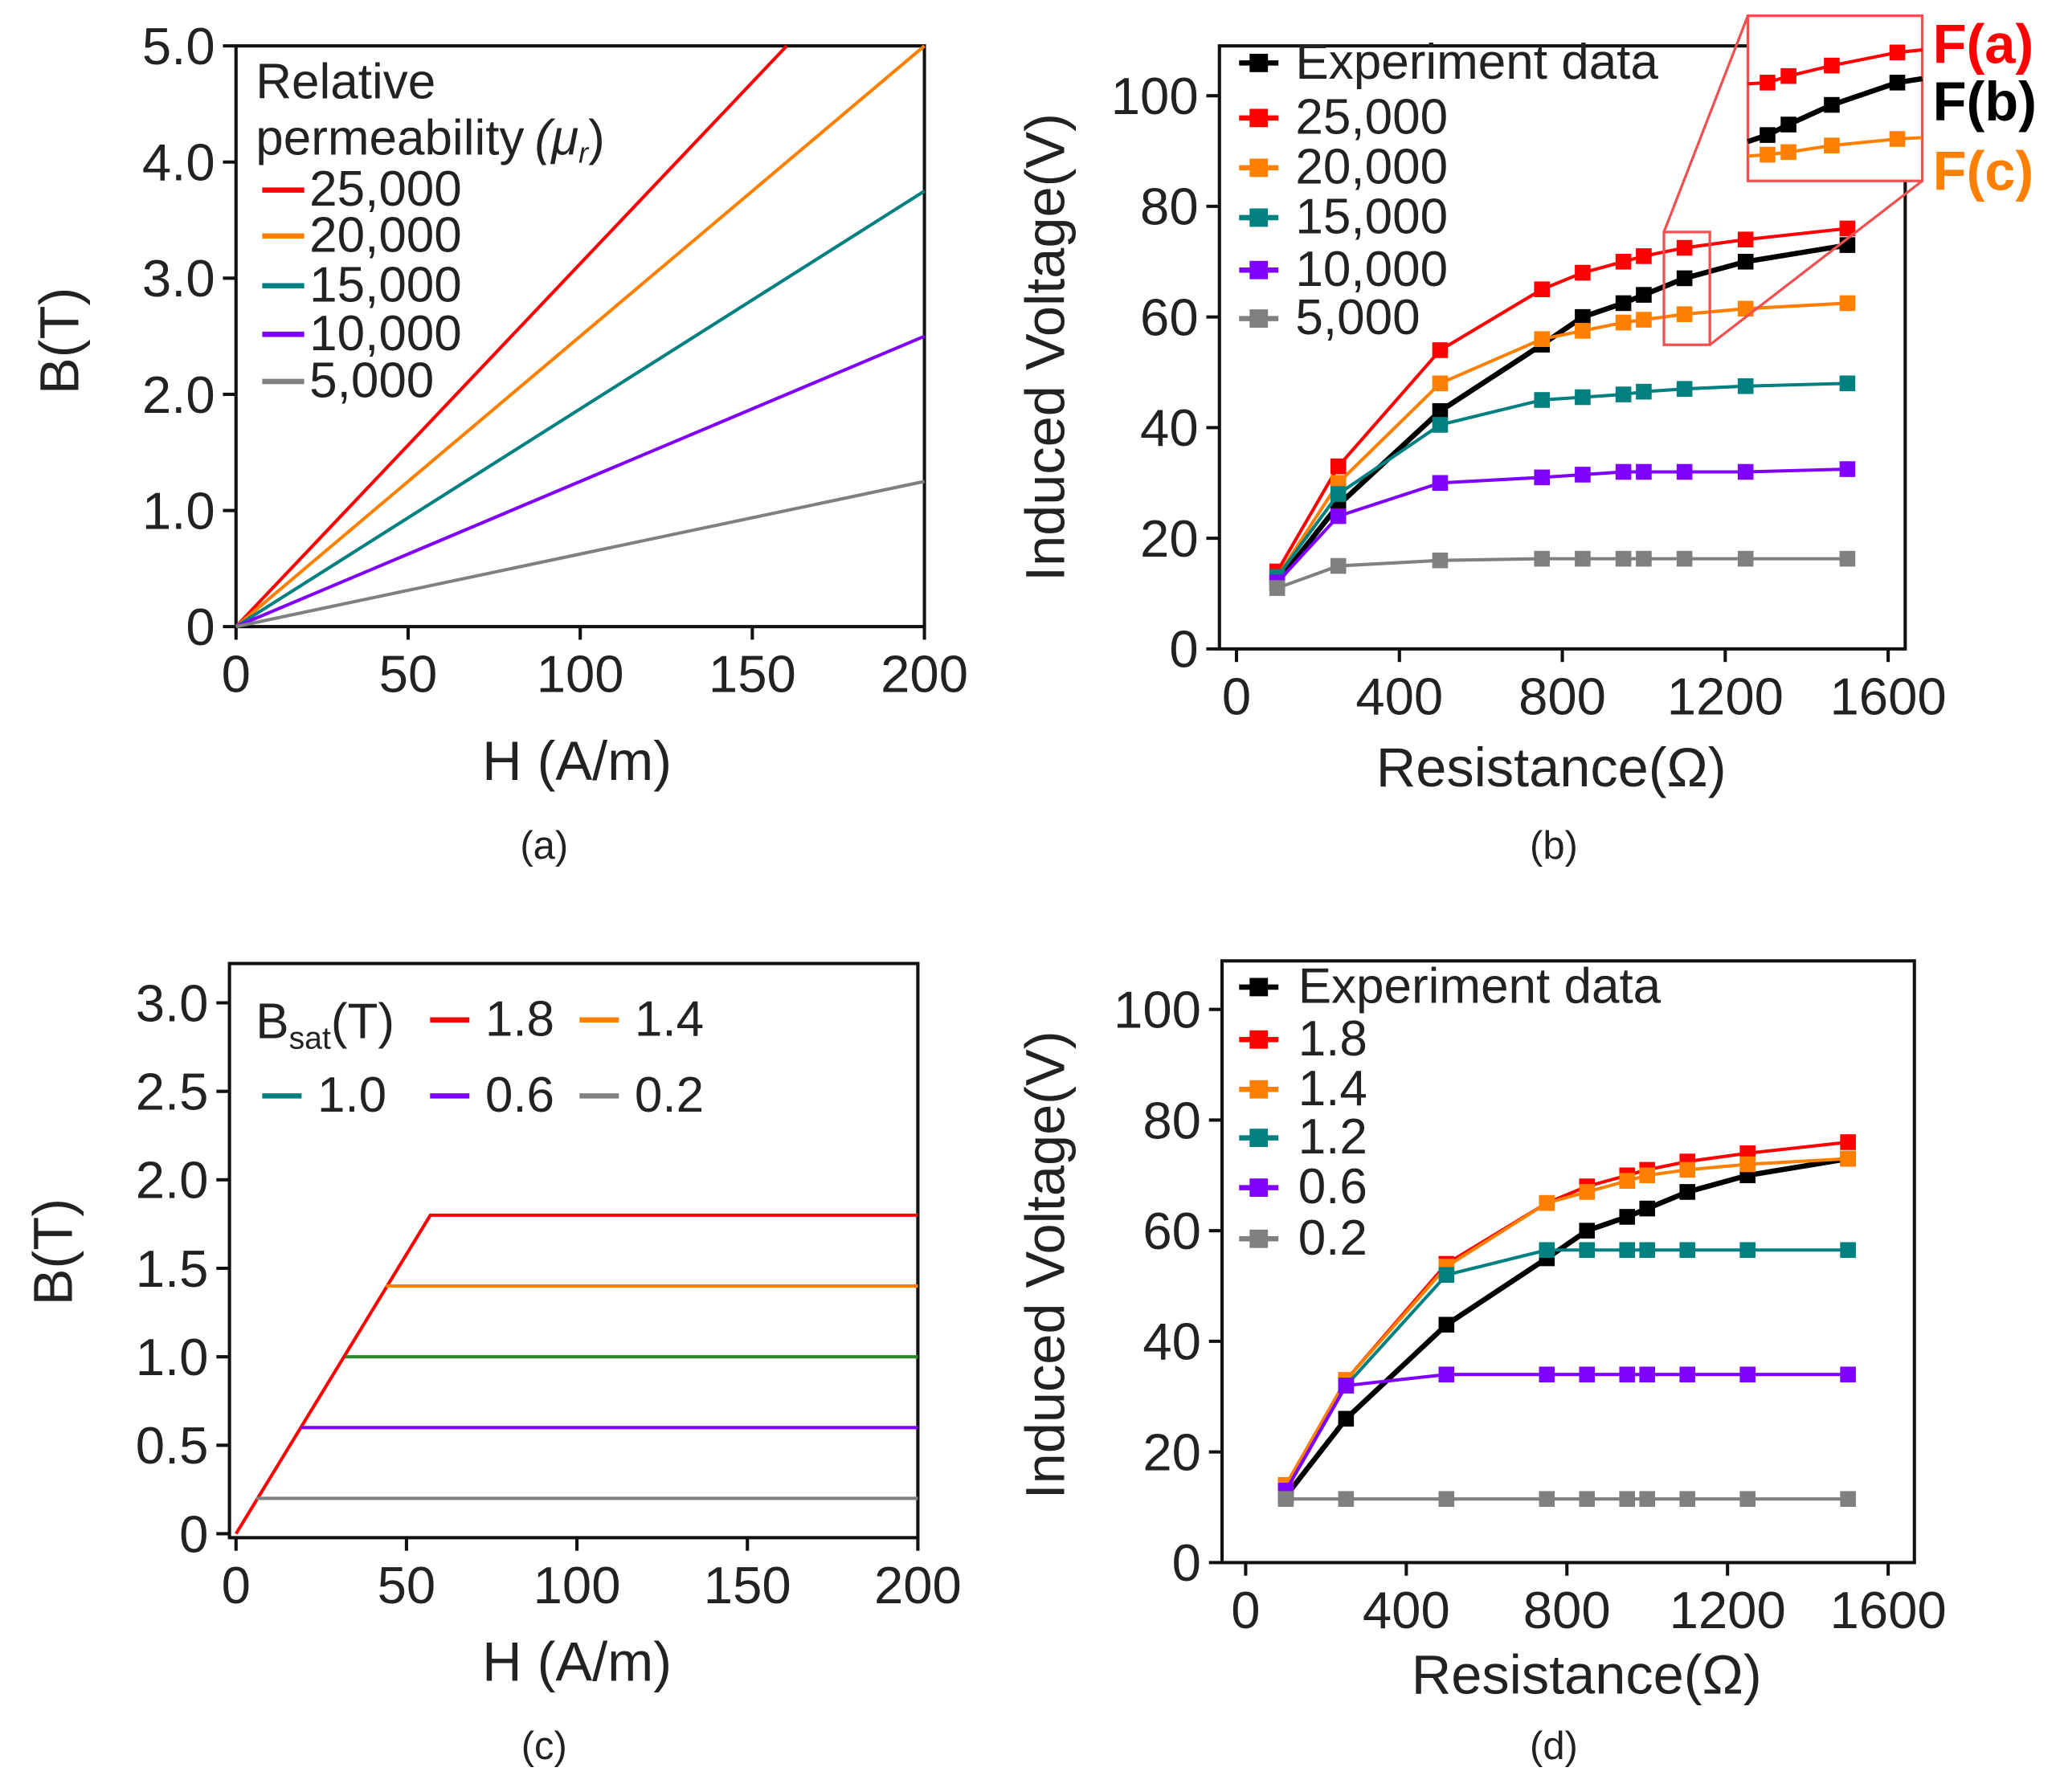 The height and width of the screenshot is (1792, 2056). What do you see at coordinates (1171, 1120) in the screenshot?
I see `y-tick-label: 80` at bounding box center [1171, 1120].